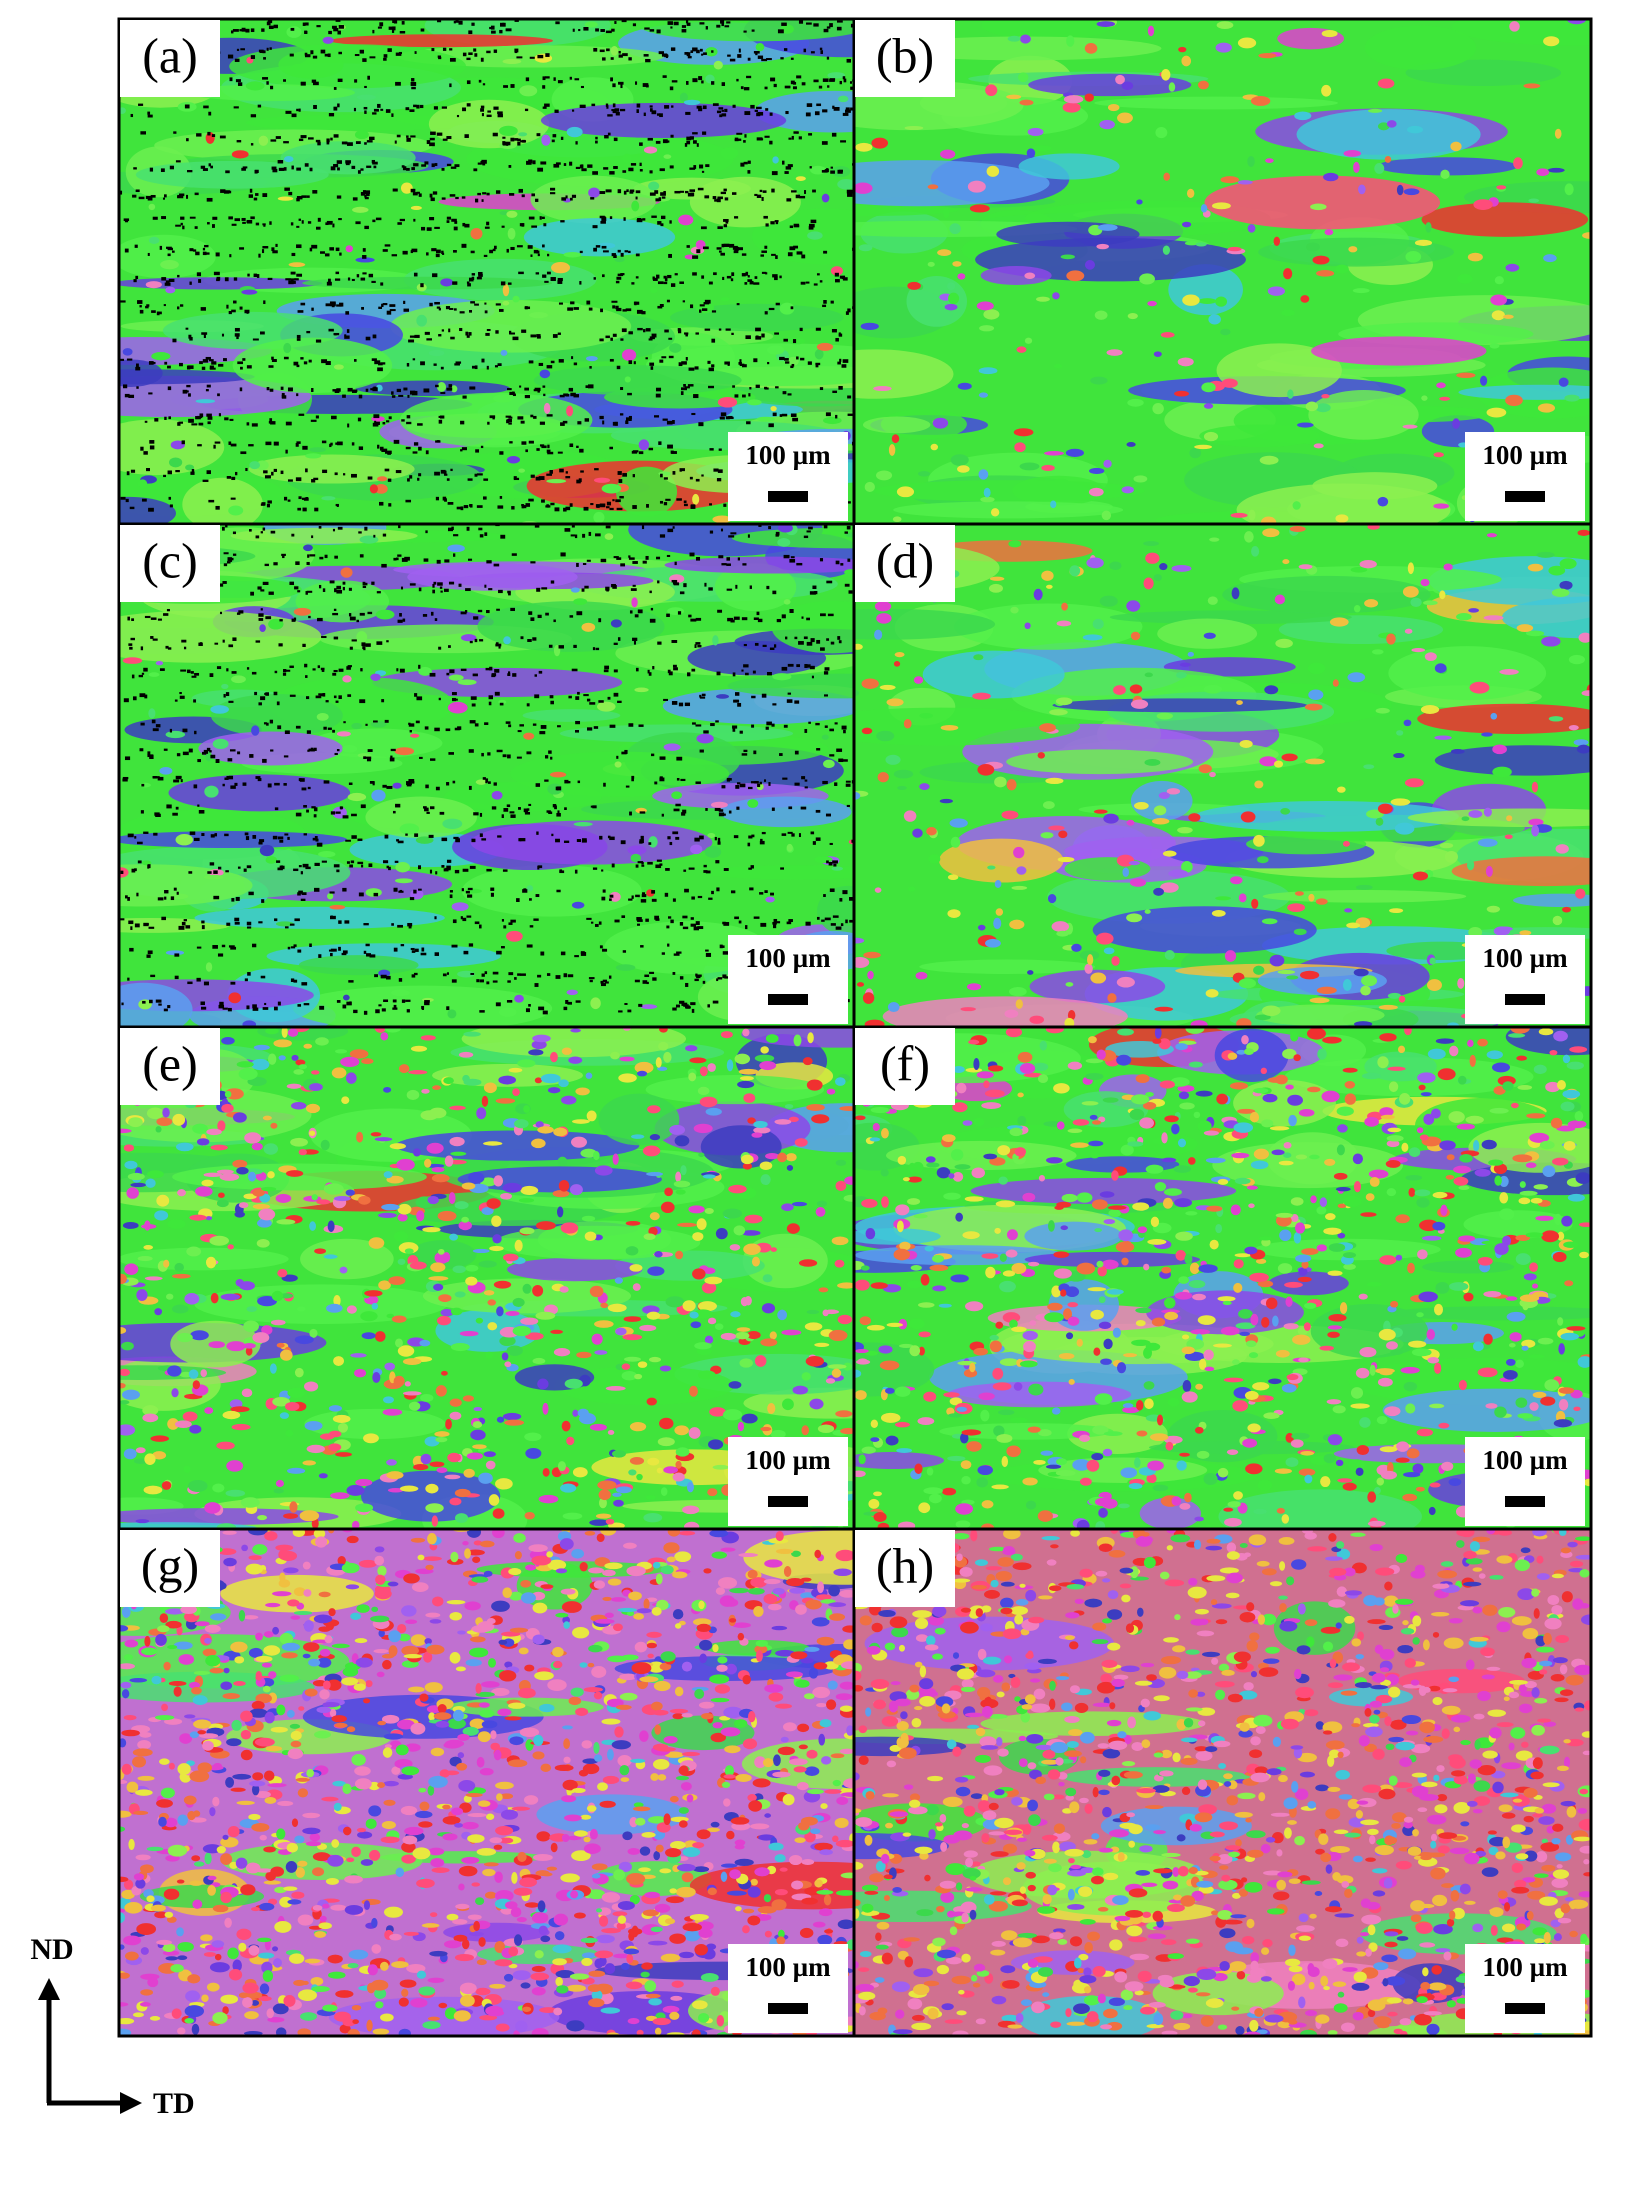 The image size is (1643, 2186). I want to click on label-box, so click(170, 563).